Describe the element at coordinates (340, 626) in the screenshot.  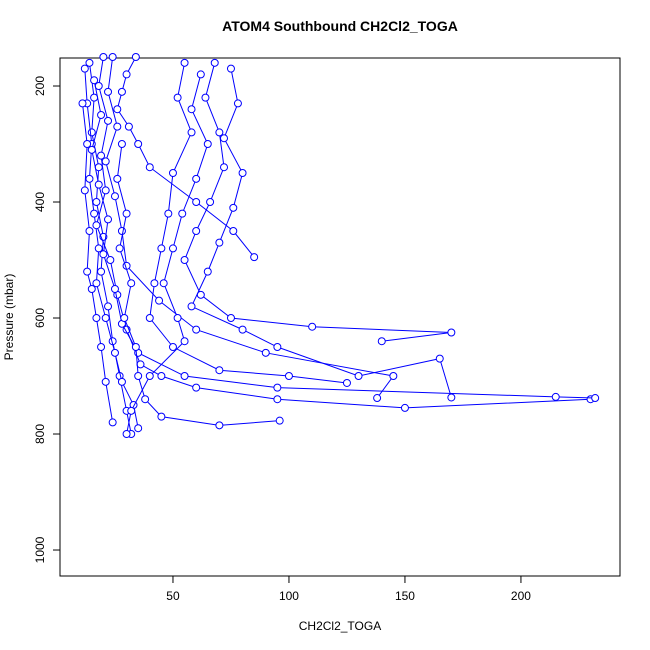
I see `x-axis-label: CH2Cl2_TOGA` at that location.